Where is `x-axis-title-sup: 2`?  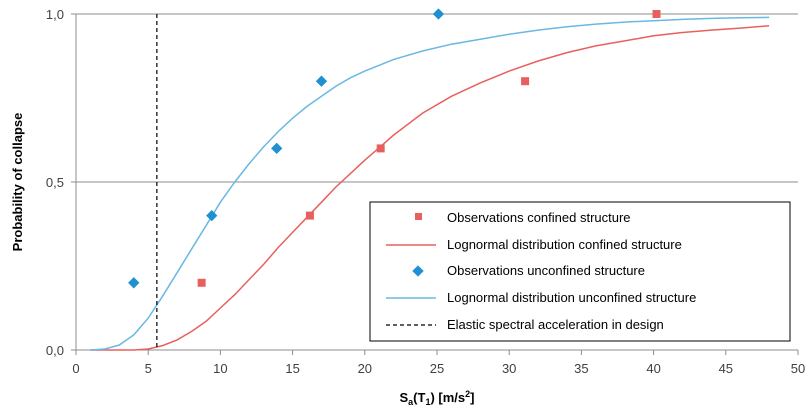
x-axis-title-sup: 2 is located at coordinates (467, 394).